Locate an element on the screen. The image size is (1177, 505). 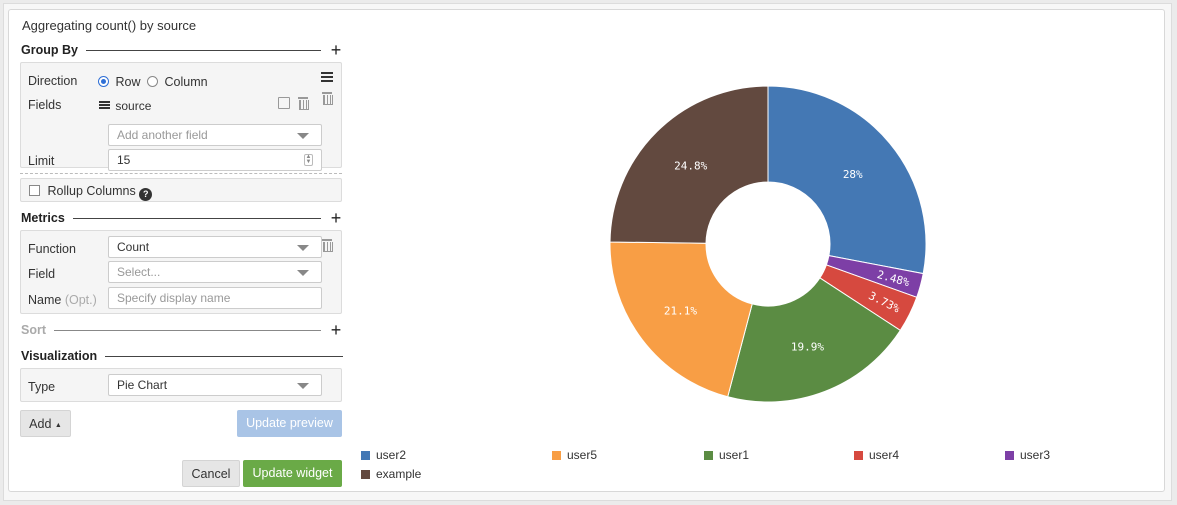
sort-header: Sort + is located at coordinates (182, 330).